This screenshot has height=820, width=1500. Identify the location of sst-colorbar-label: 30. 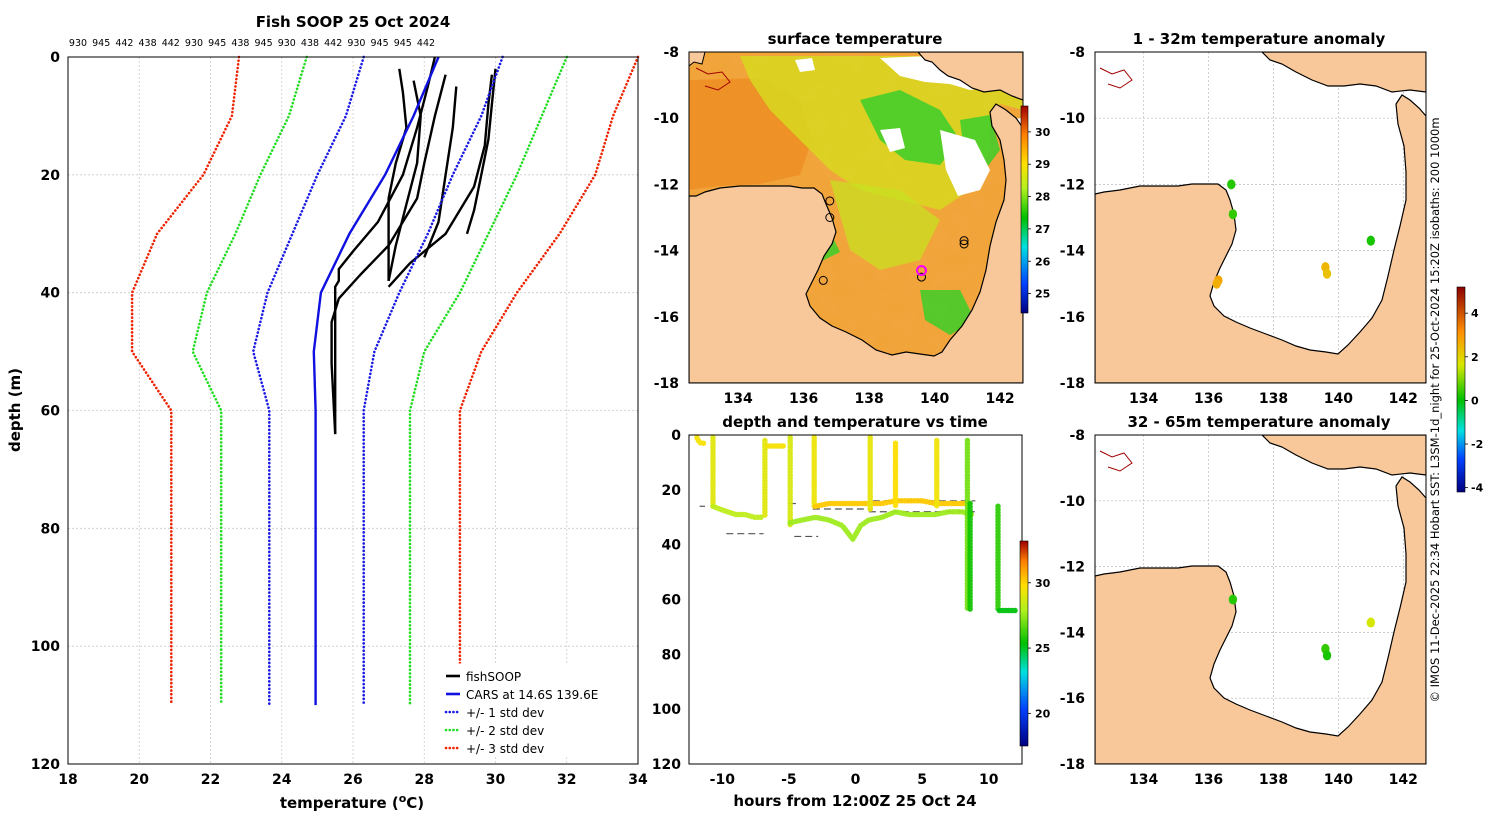
(1043, 132).